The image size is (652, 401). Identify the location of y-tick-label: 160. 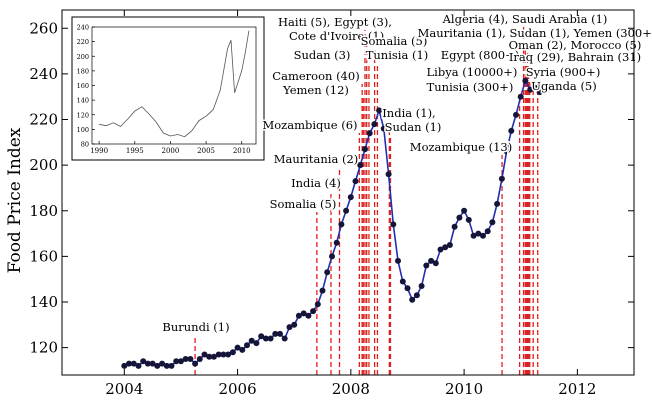
(43, 256).